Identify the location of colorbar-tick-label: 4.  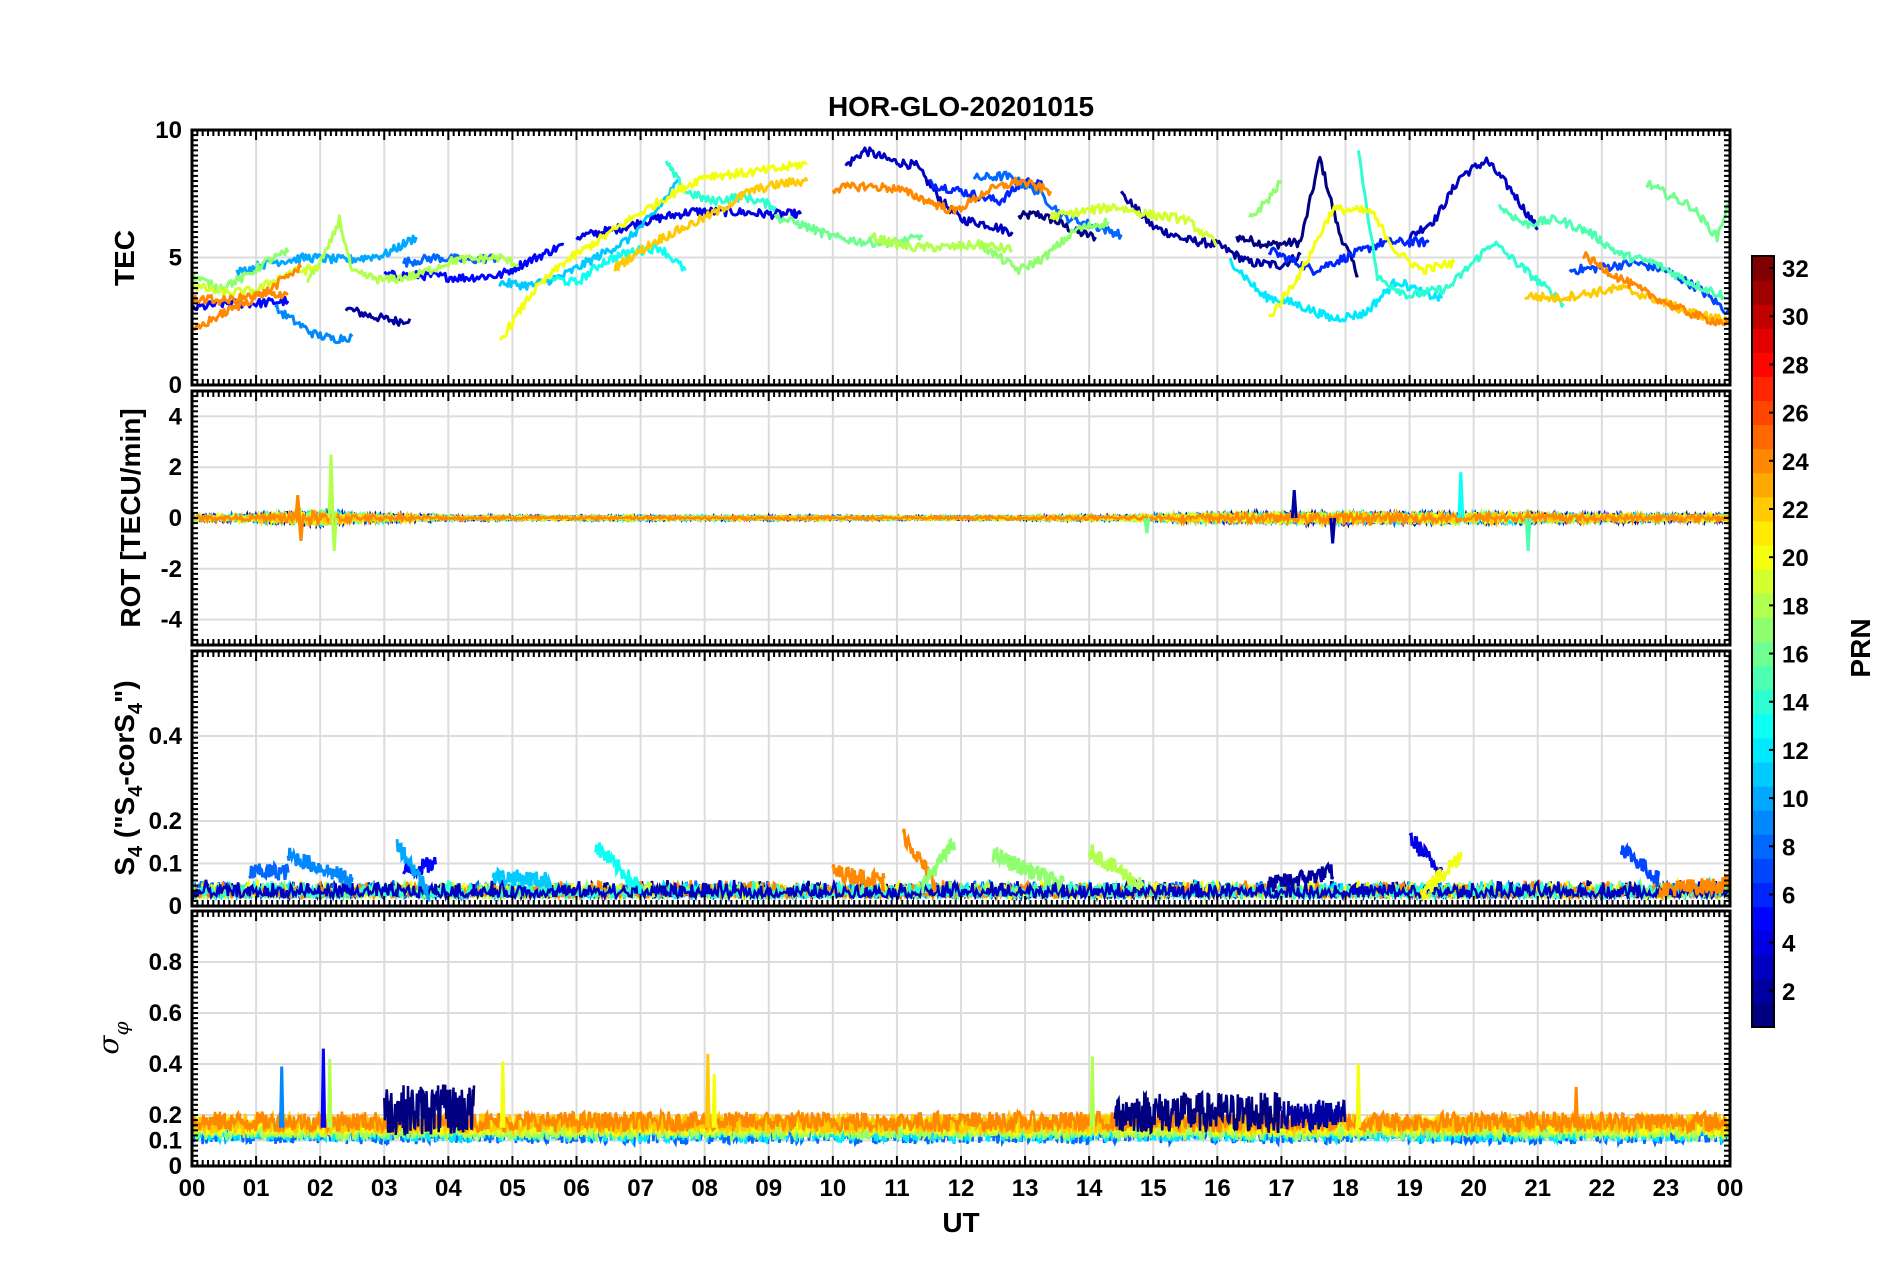
(1789, 944).